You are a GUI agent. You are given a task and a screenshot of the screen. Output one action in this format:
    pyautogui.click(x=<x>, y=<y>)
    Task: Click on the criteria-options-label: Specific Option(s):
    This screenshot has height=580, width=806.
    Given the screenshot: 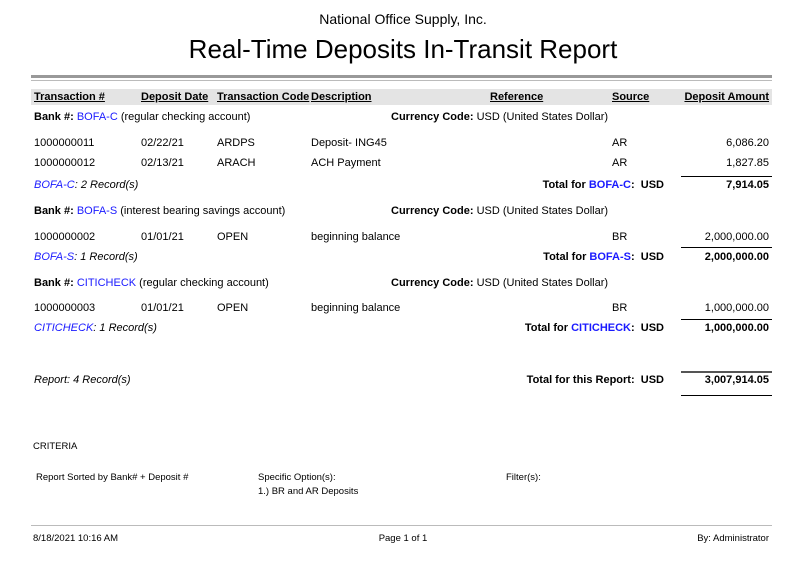 What is the action you would take?
    pyautogui.click(x=297, y=477)
    